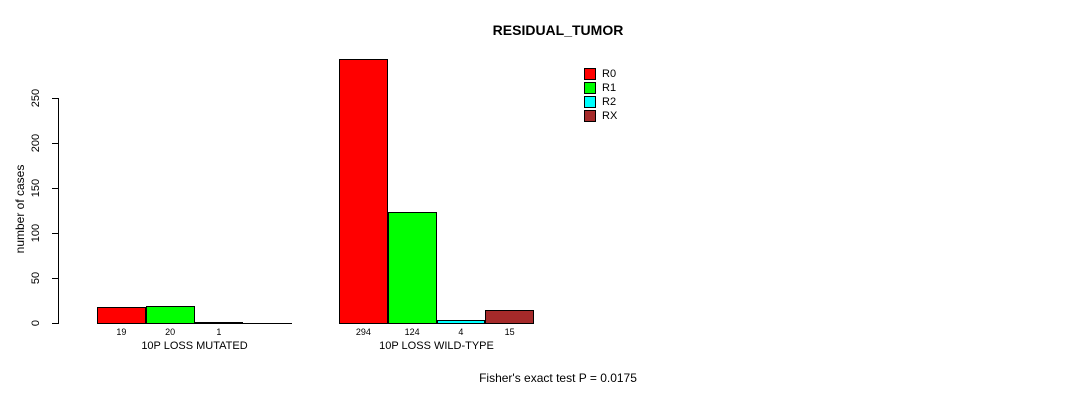 Image resolution: width=1090 pixels, height=400 pixels. What do you see at coordinates (36, 98) in the screenshot?
I see `y-tick-label: 250` at bounding box center [36, 98].